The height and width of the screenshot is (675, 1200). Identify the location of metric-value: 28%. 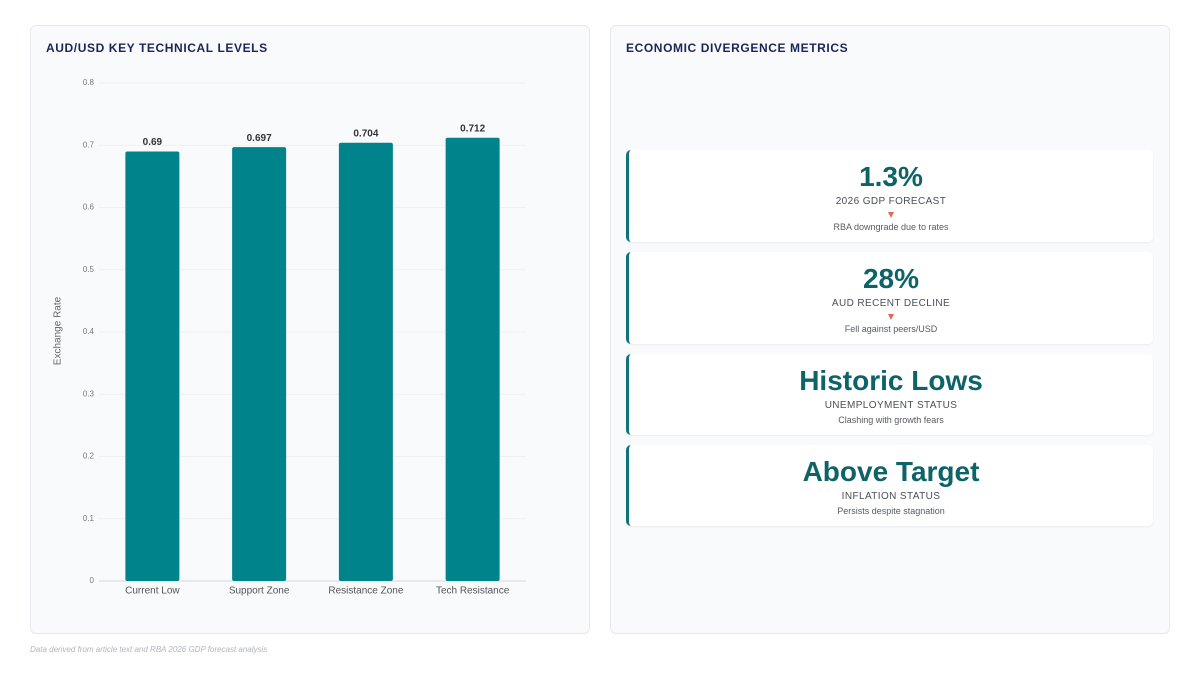
(891, 278).